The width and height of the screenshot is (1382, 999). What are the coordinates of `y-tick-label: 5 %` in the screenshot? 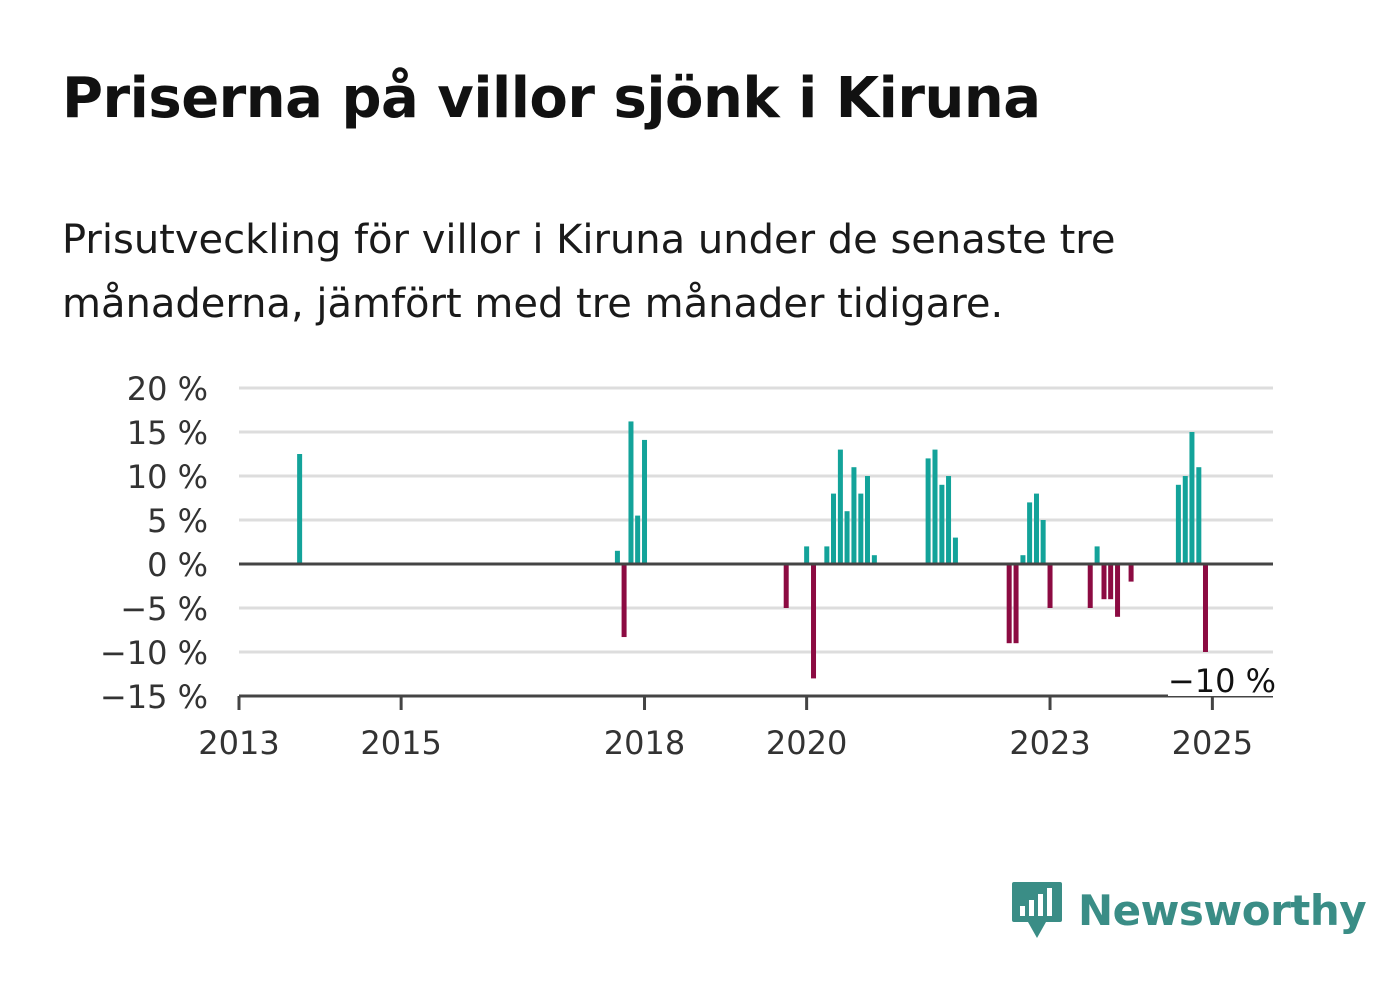 It's located at (177, 521).